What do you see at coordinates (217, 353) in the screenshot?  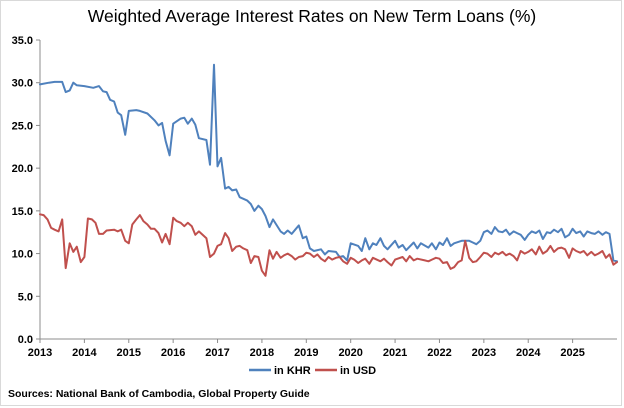 I see `x-tick-label: 2017` at bounding box center [217, 353].